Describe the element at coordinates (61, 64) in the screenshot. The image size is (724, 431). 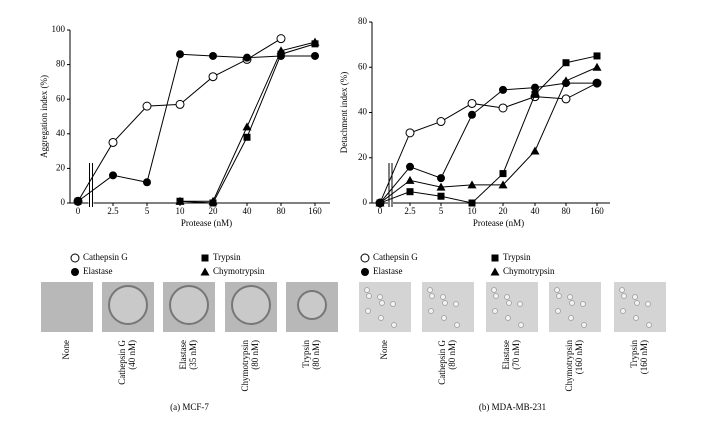
I see `y-tick-label: 80` at that location.